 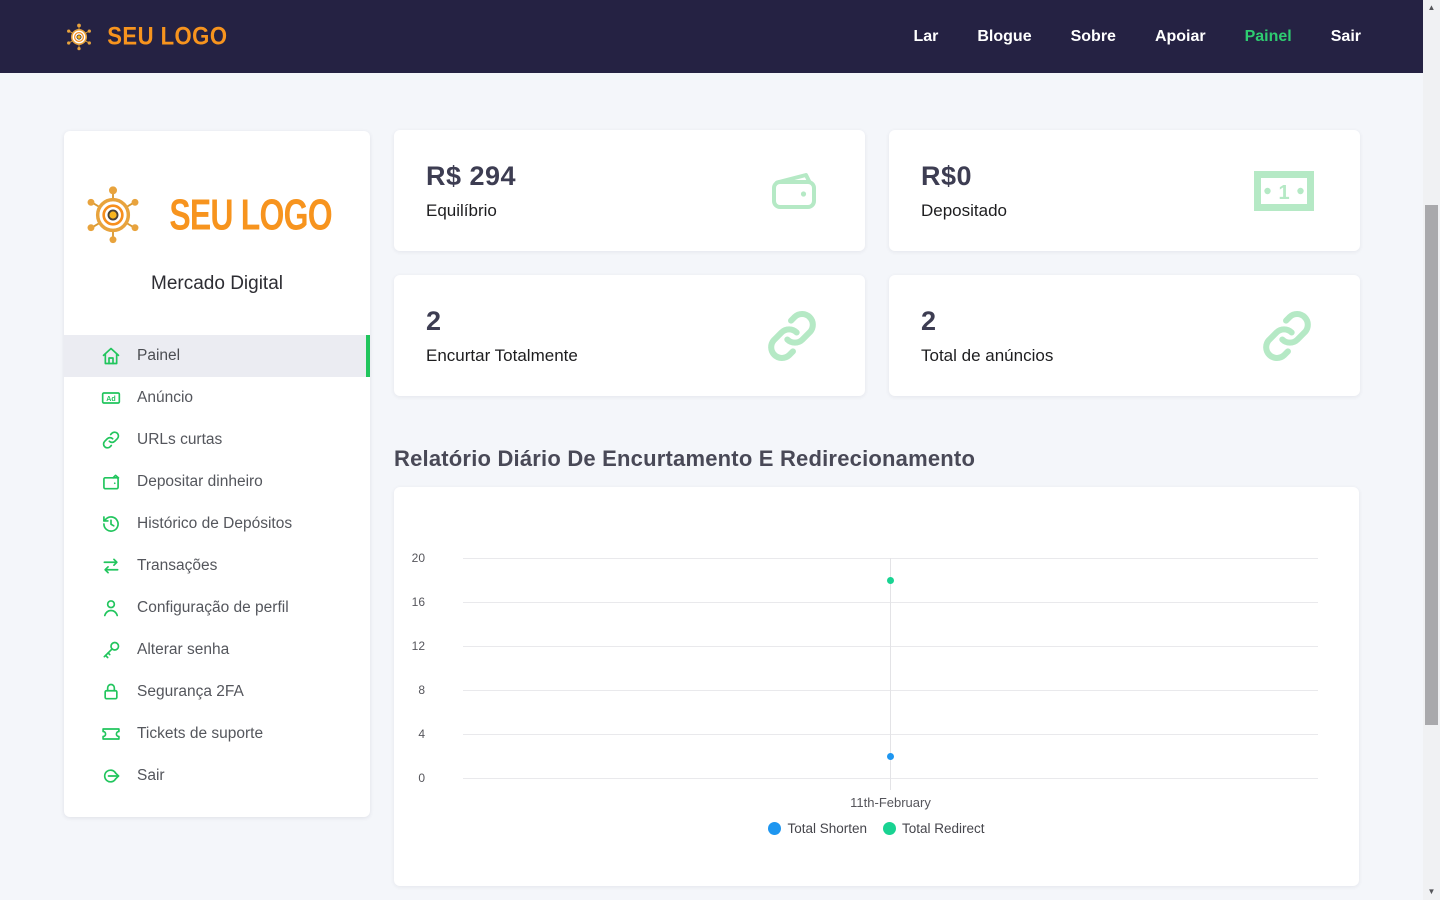 What do you see at coordinates (947, 175) in the screenshot?
I see `stat-value: R$0` at bounding box center [947, 175].